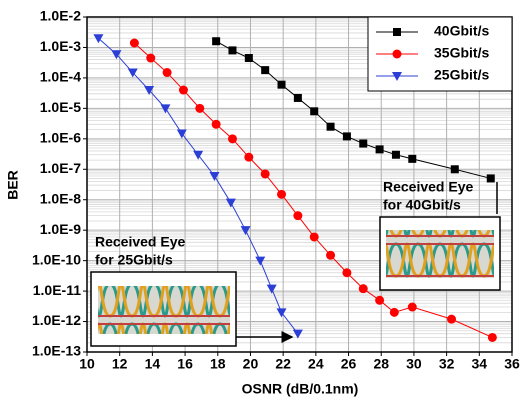 Image resolution: width=529 pixels, height=406 pixels. I want to click on y-tick-label: 1.0E-6, so click(60, 138).